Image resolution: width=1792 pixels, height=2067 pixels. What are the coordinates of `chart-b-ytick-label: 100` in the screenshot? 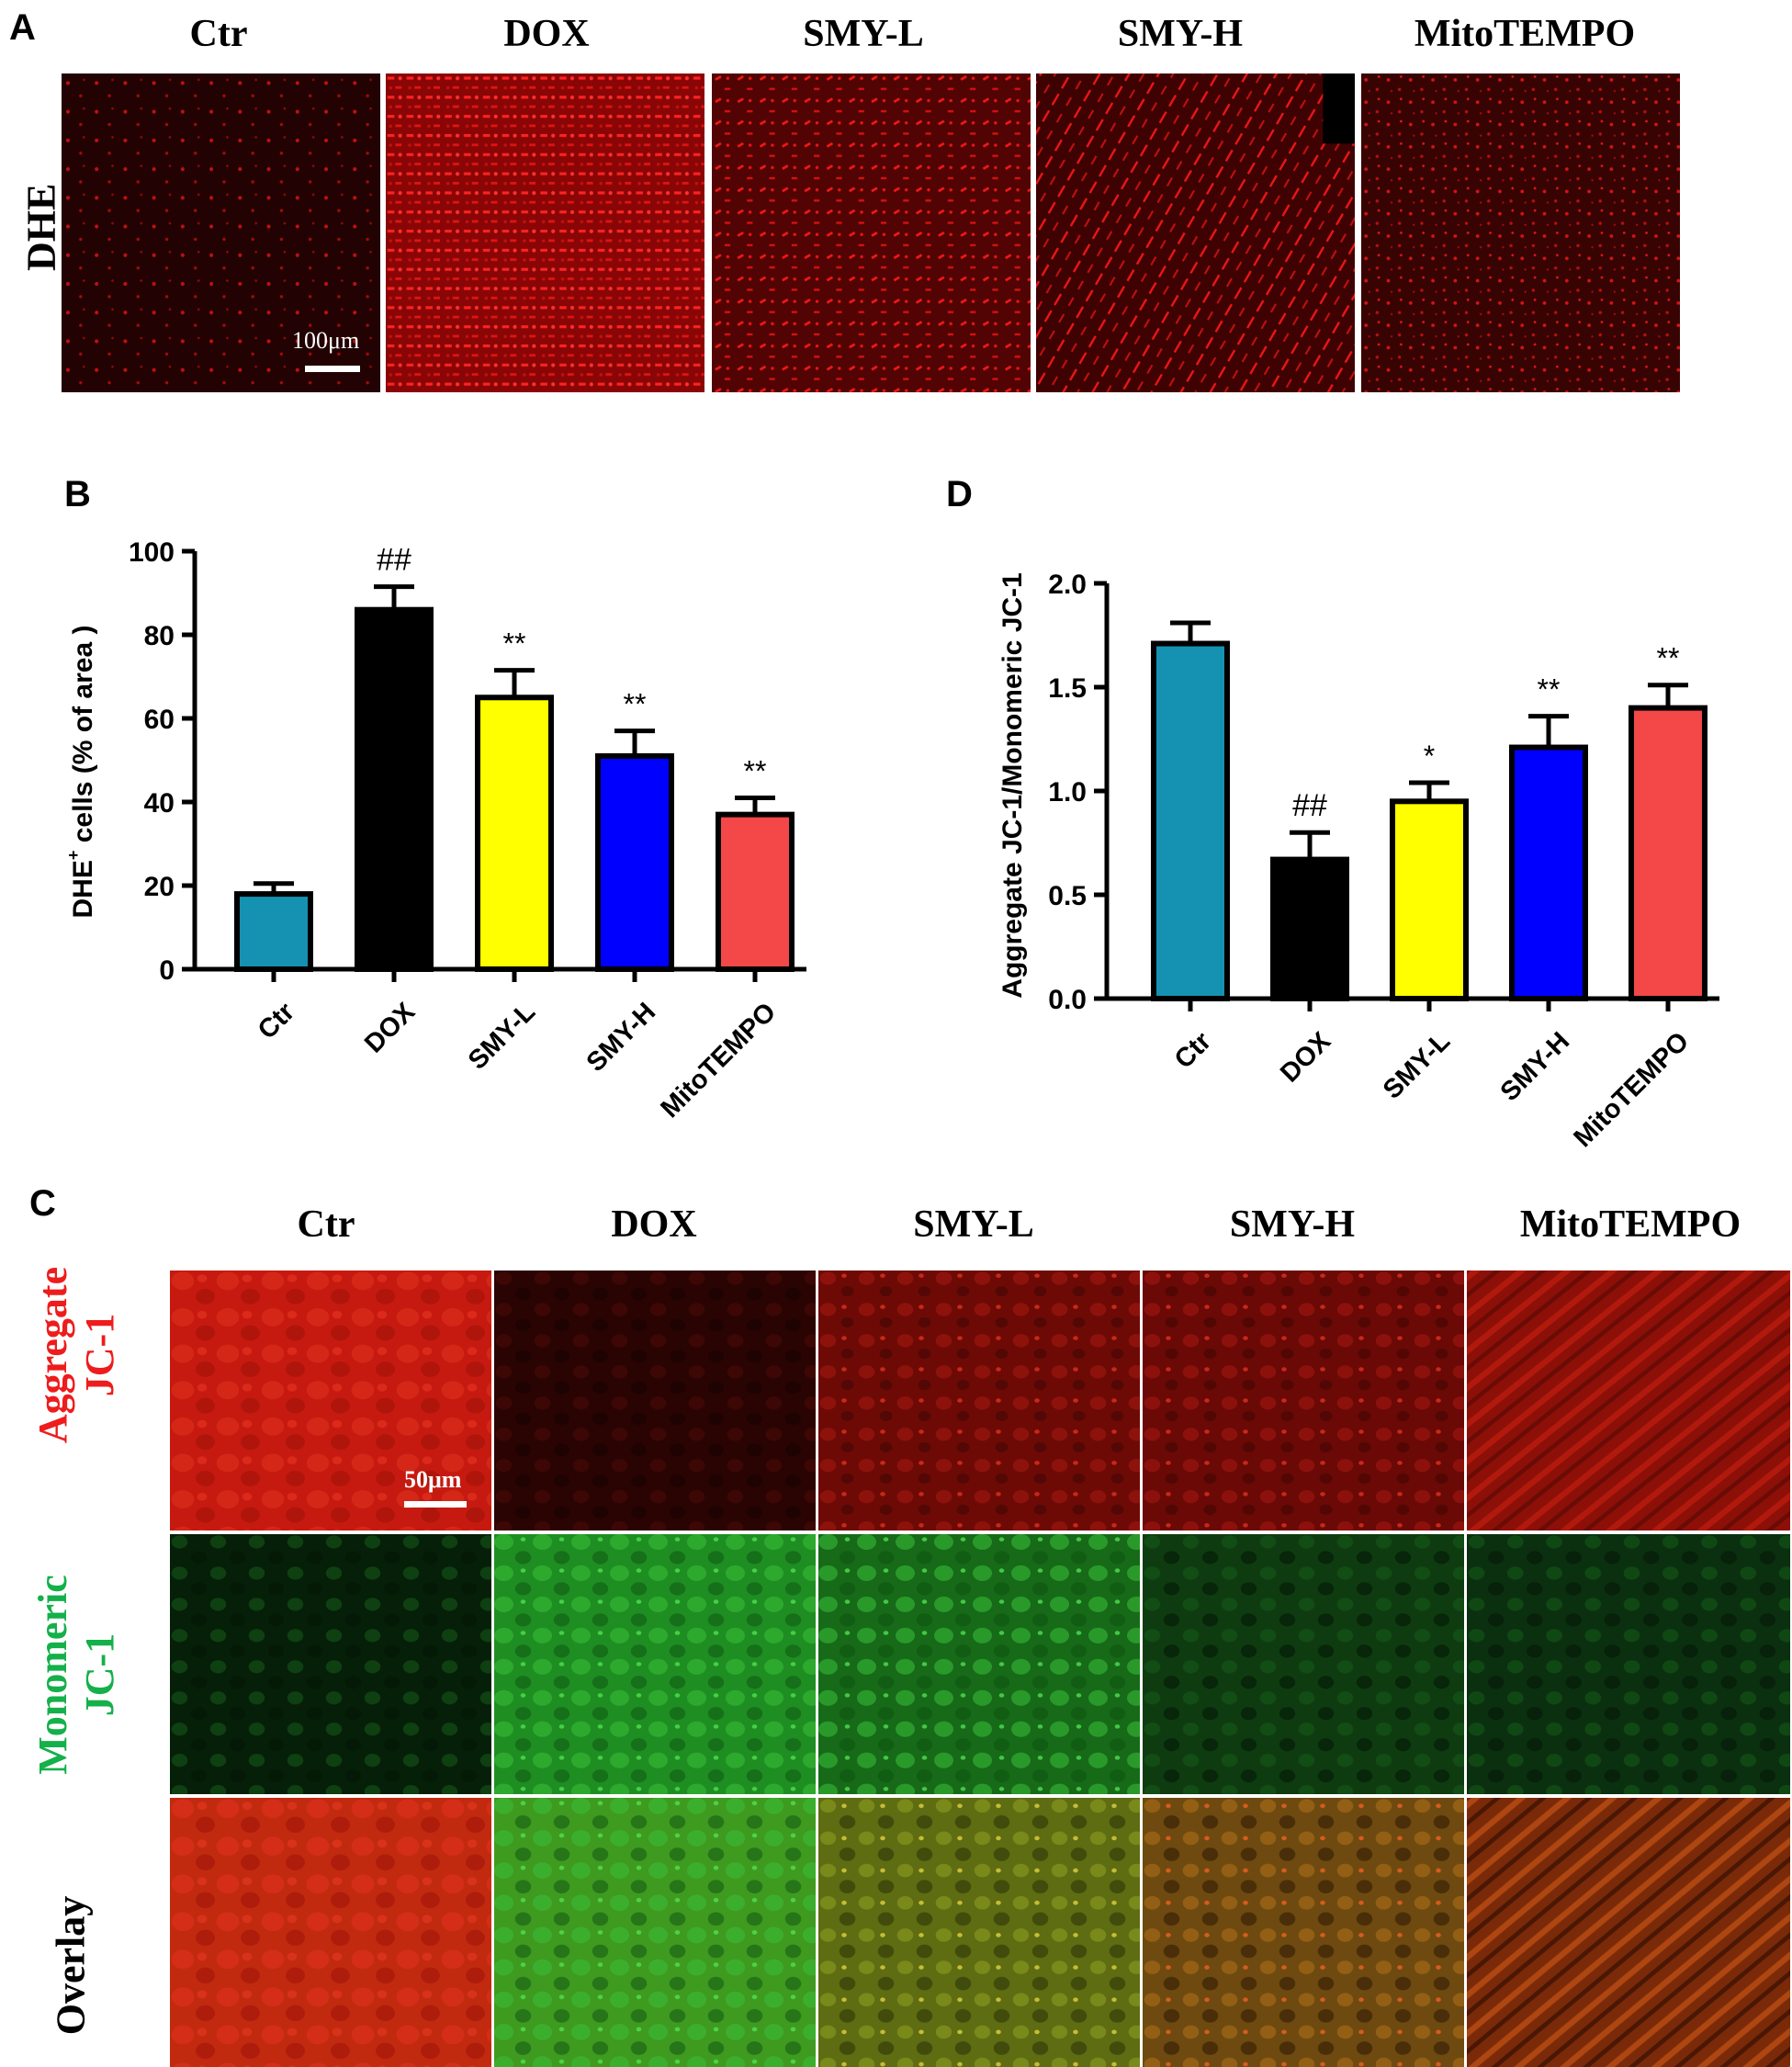 It's located at (152, 552).